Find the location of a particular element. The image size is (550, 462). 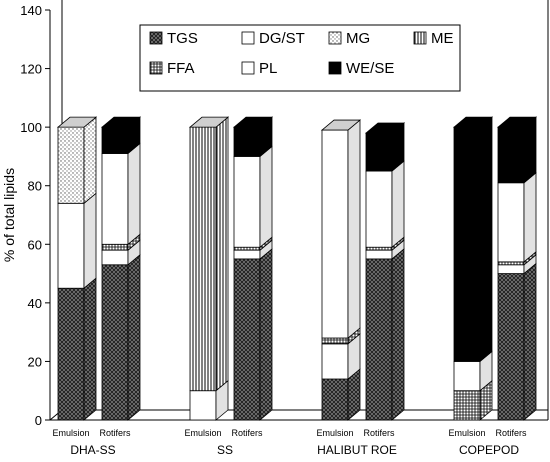

legend-item: FFA is located at coordinates (172, 68).